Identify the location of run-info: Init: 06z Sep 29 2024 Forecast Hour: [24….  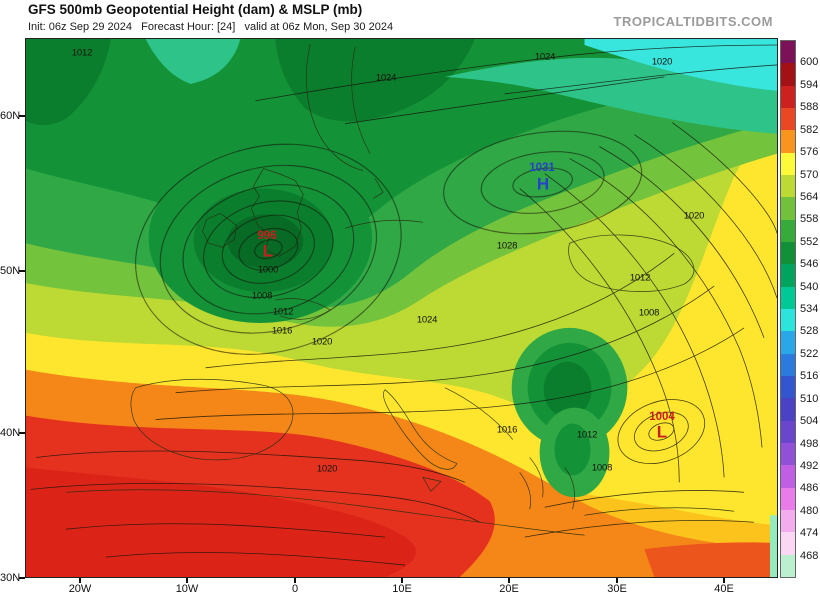
(211, 27).